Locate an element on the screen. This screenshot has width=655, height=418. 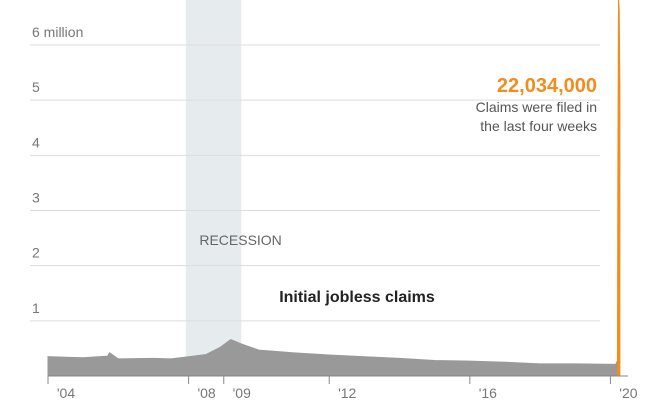
x-tick-label: '12 is located at coordinates (347, 393).